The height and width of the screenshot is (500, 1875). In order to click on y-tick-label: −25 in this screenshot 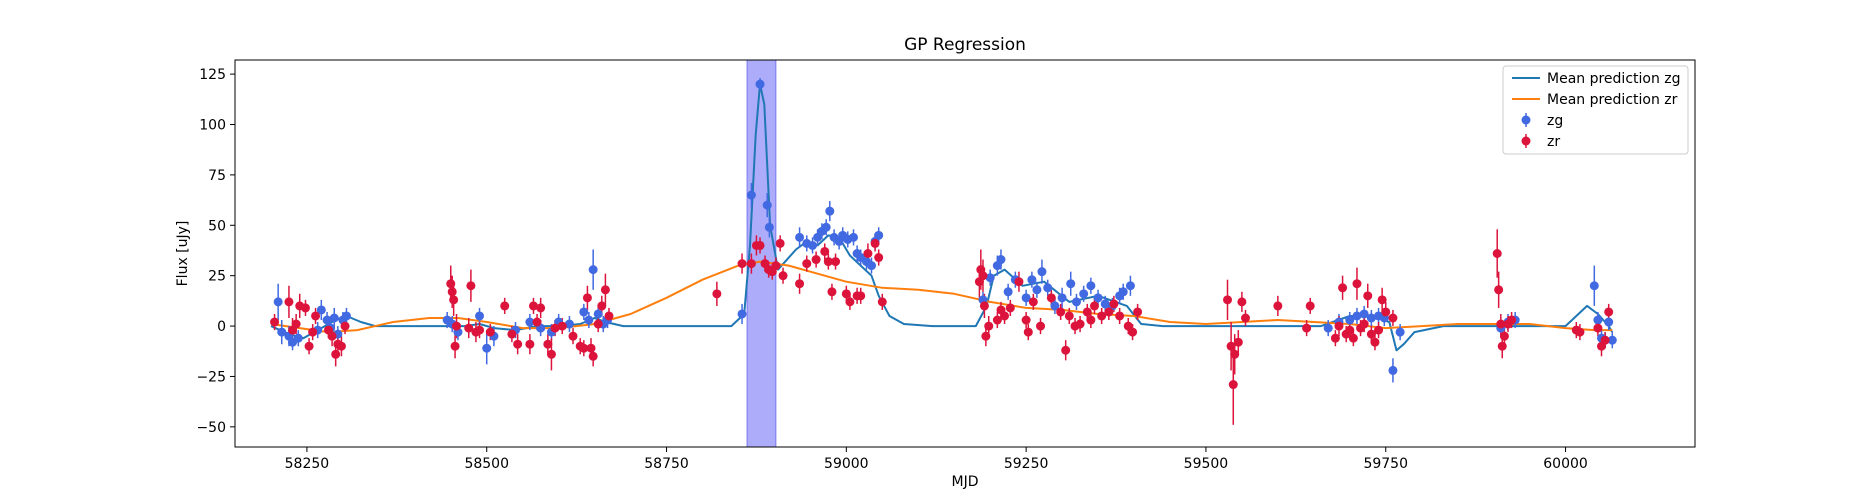, I will do `click(211, 377)`.